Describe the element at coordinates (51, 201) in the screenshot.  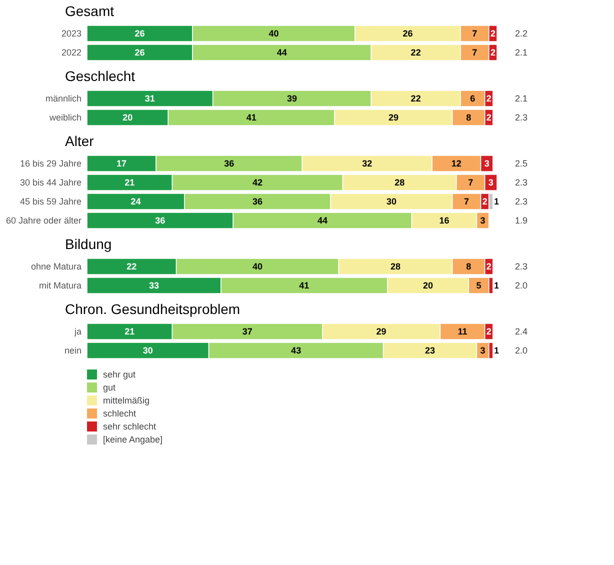
I see `y-tick-label: 45 bis 59 Jahre` at that location.